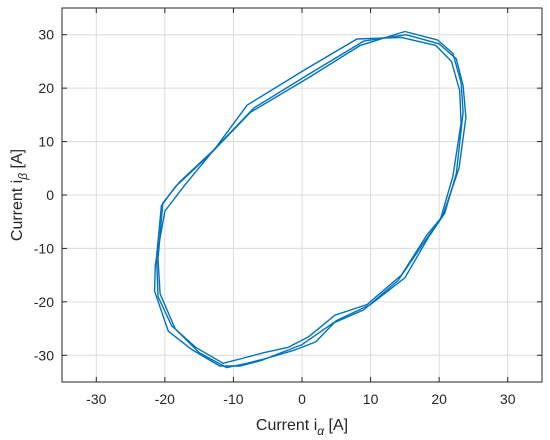 Image resolution: width=550 pixels, height=440 pixels. Describe the element at coordinates (508, 399) in the screenshot. I see `x-tick-label: 30` at that location.